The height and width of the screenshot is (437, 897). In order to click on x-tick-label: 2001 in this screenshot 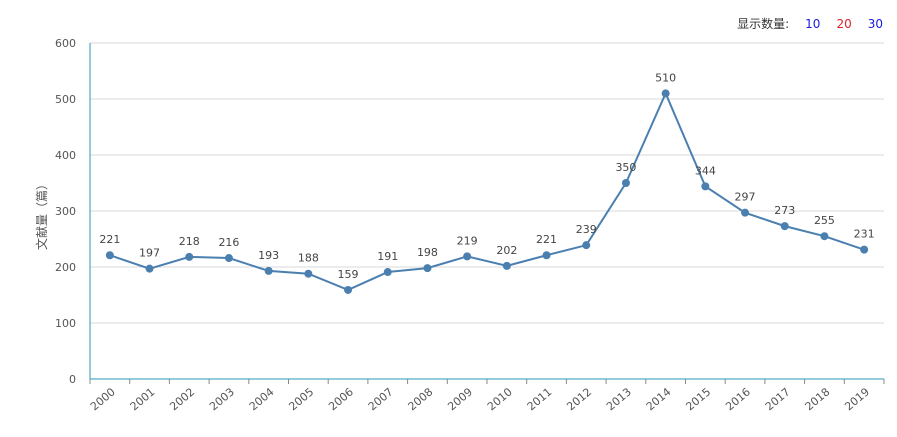, I will do `click(143, 399)`.